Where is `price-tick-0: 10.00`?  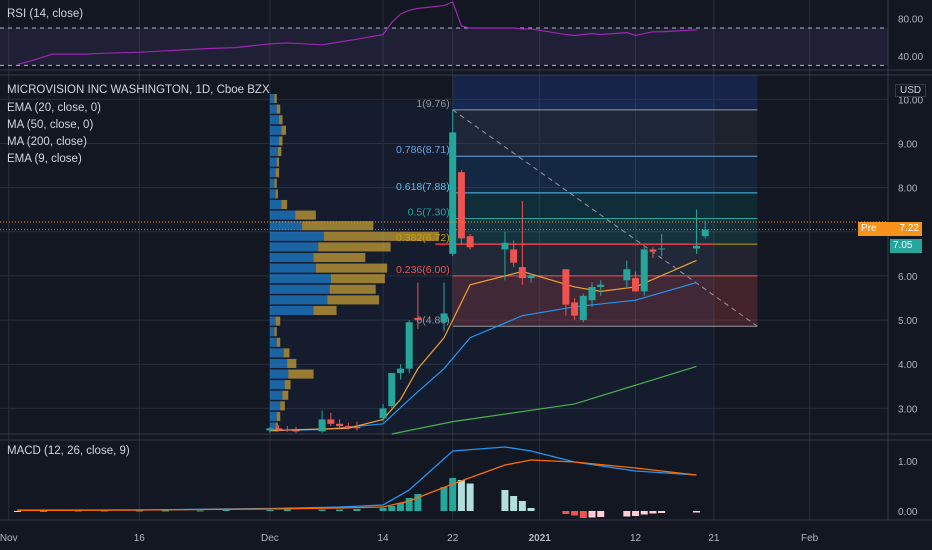 price-tick-0: 10.00 is located at coordinates (910, 100).